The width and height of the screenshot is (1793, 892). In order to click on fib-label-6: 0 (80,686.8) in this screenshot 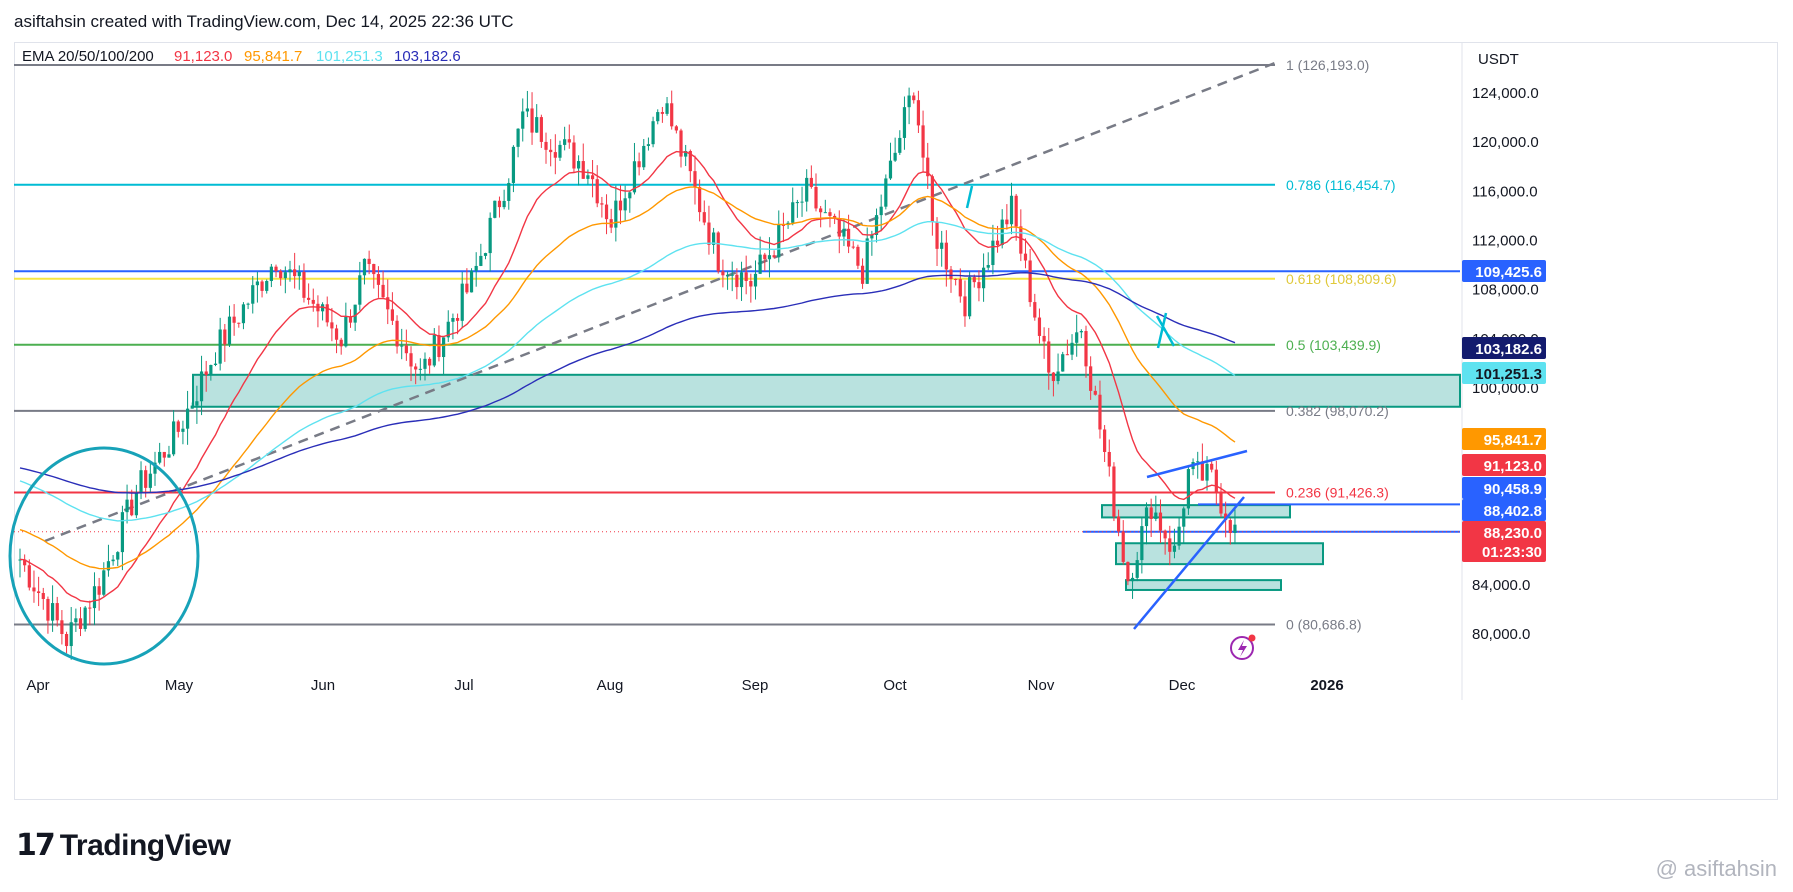, I will do `click(1324, 625)`.